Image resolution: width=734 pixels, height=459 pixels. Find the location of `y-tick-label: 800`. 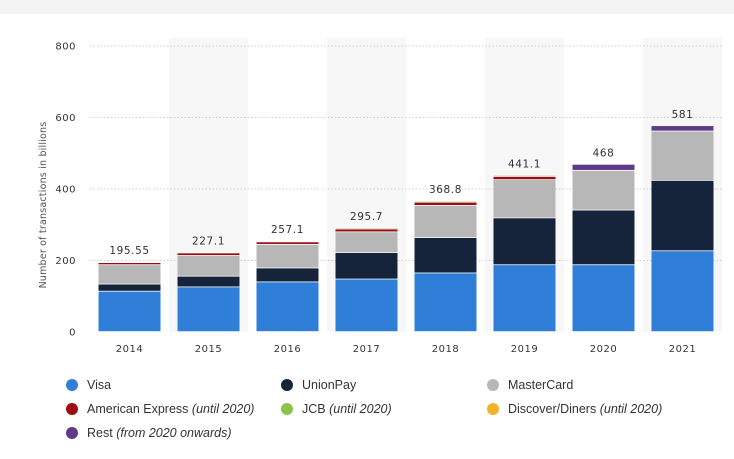

y-tick-label: 800 is located at coordinates (65, 47).